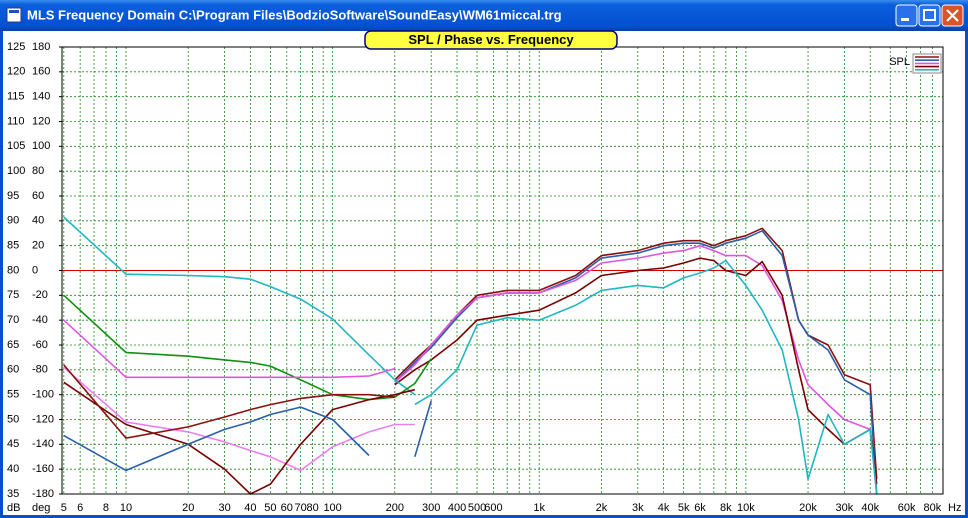 The width and height of the screenshot is (968, 518). I want to click on chart-title: SPL / Phase vs. Frequency, so click(491, 39).